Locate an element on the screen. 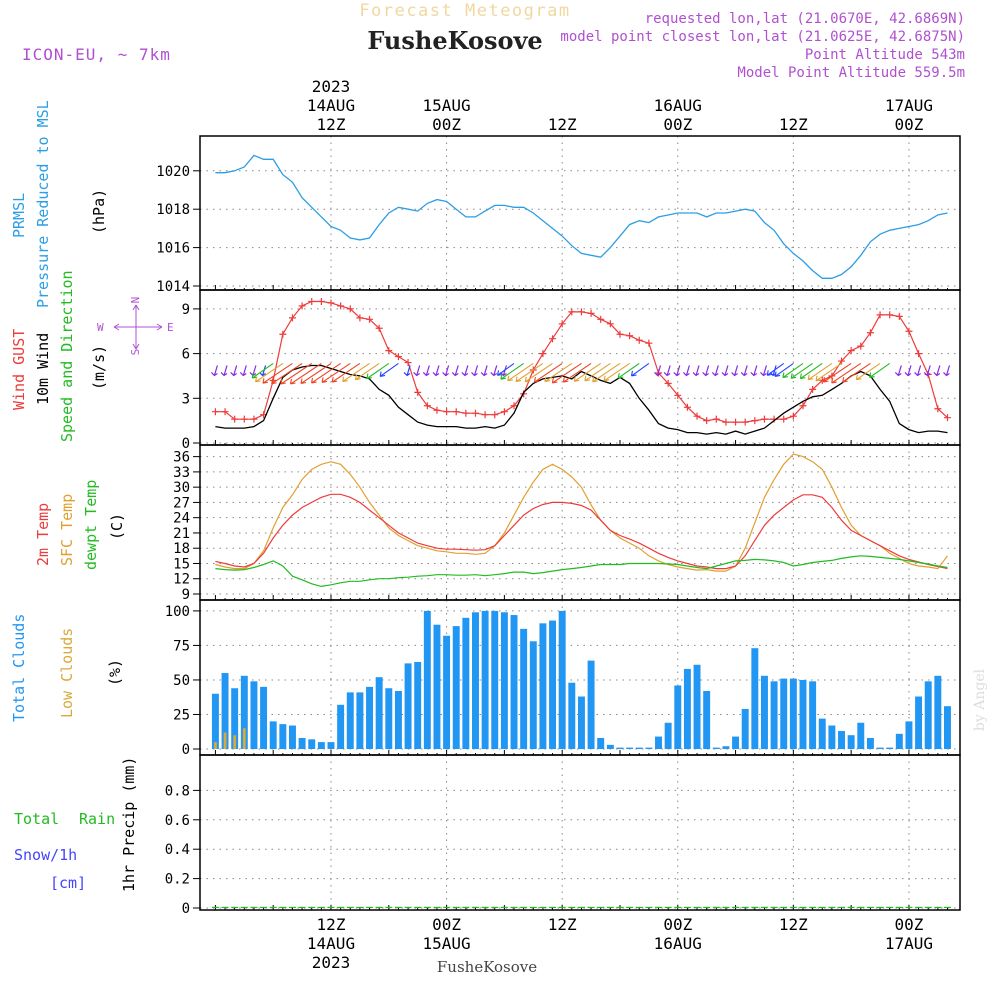  y-tick-label: 30 is located at coordinates (181, 488).